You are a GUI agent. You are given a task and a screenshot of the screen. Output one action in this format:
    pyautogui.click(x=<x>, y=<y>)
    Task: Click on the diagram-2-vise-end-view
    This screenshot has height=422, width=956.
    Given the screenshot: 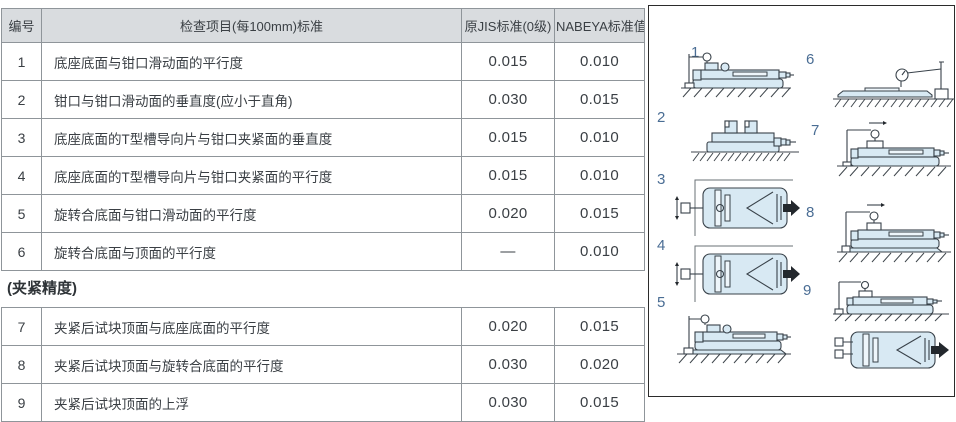 What is the action you would take?
    pyautogui.click(x=745, y=141)
    